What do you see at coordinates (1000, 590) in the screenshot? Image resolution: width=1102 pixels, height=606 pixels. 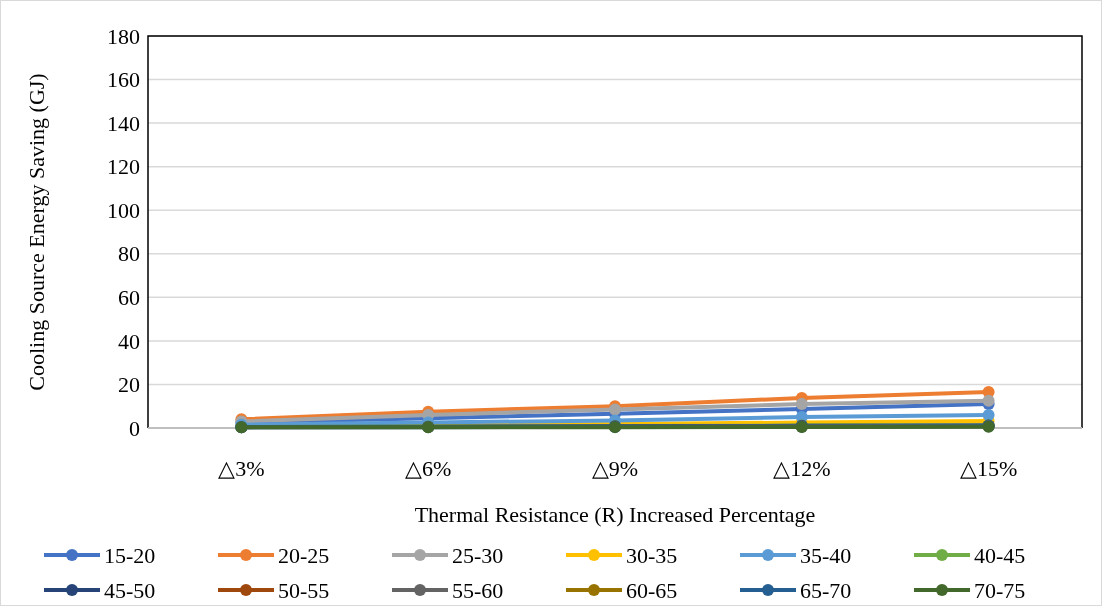 I see `legend-label: 70-75` at bounding box center [1000, 590].